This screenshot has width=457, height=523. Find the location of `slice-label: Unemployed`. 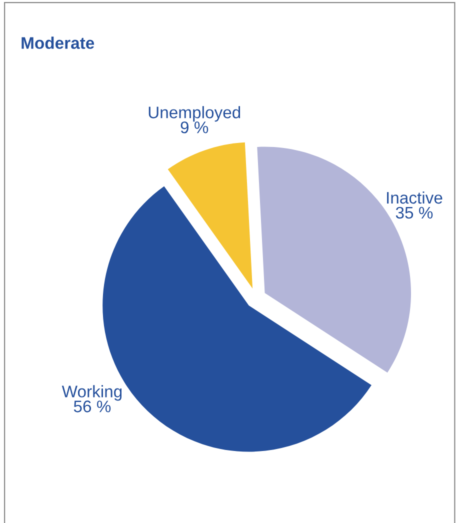

slice-label: Unemployed is located at coordinates (194, 114).